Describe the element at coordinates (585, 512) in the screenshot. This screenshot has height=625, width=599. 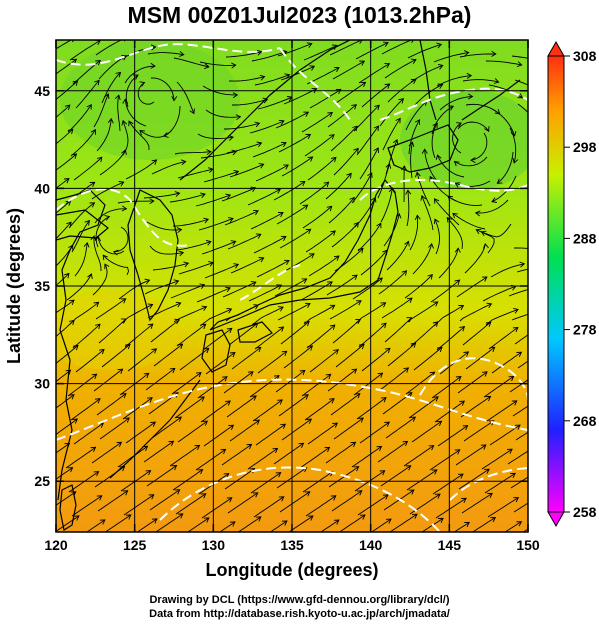
I see `colorbar-tick-label: 258` at that location.